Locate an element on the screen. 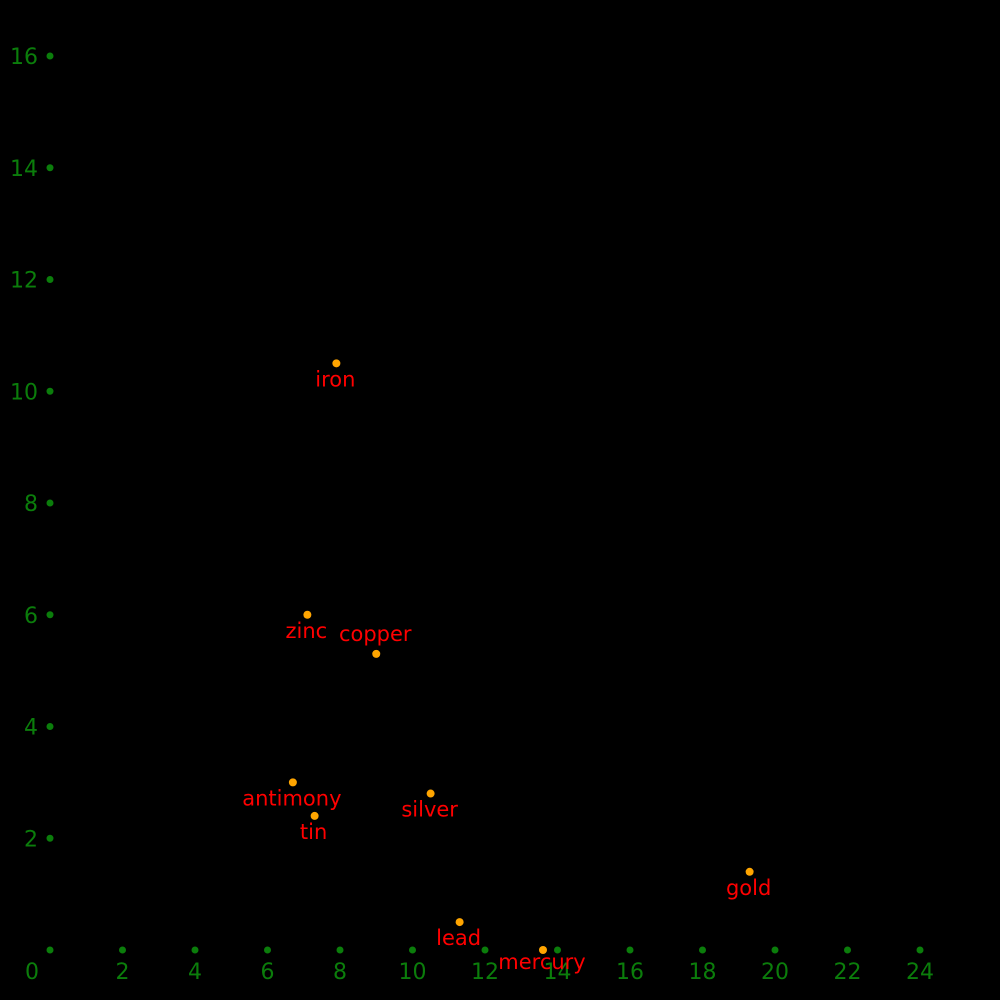 This screenshot has width=1000, height=1000. x-tick-label: 12 is located at coordinates (485, 972).